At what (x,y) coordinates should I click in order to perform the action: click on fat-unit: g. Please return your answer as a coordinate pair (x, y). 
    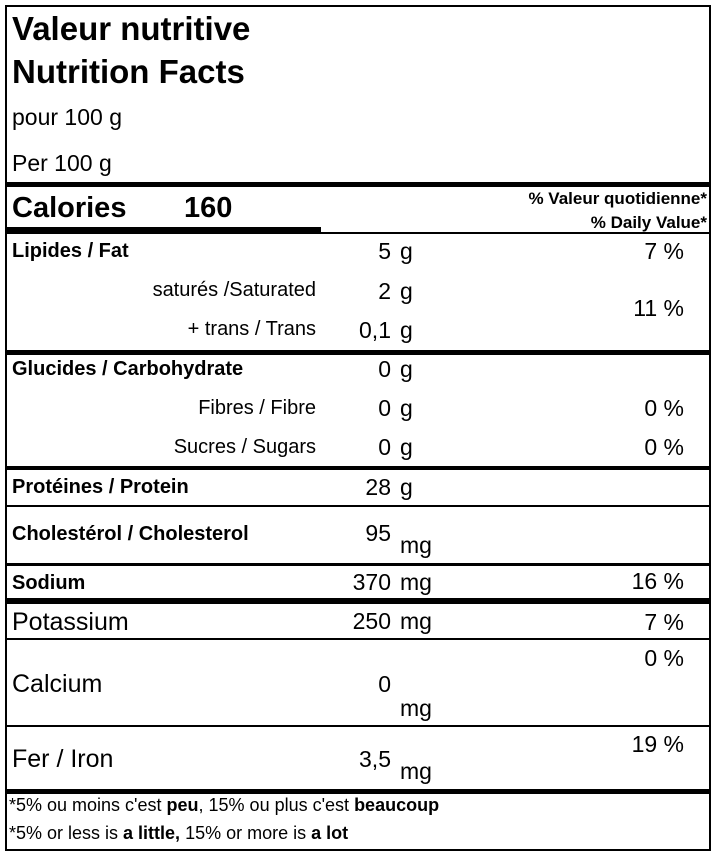
    Looking at the image, I should click on (406, 251).